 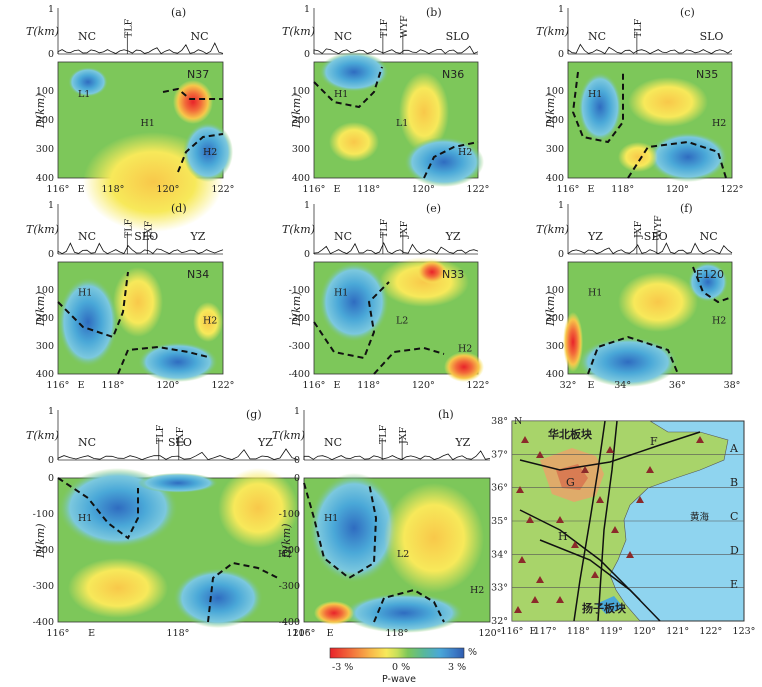 What do you see at coordinates (710, 631) in the screenshot?
I see `map-lon-tick: 122°` at bounding box center [710, 631].